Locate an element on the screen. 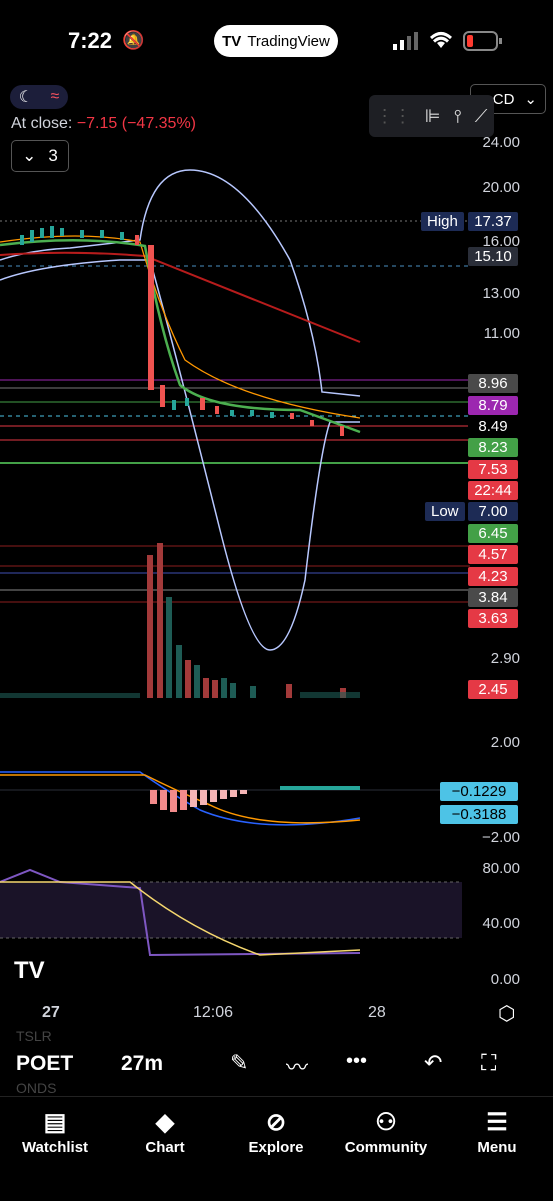  undo-icon: ↶ is located at coordinates (433, 1062).